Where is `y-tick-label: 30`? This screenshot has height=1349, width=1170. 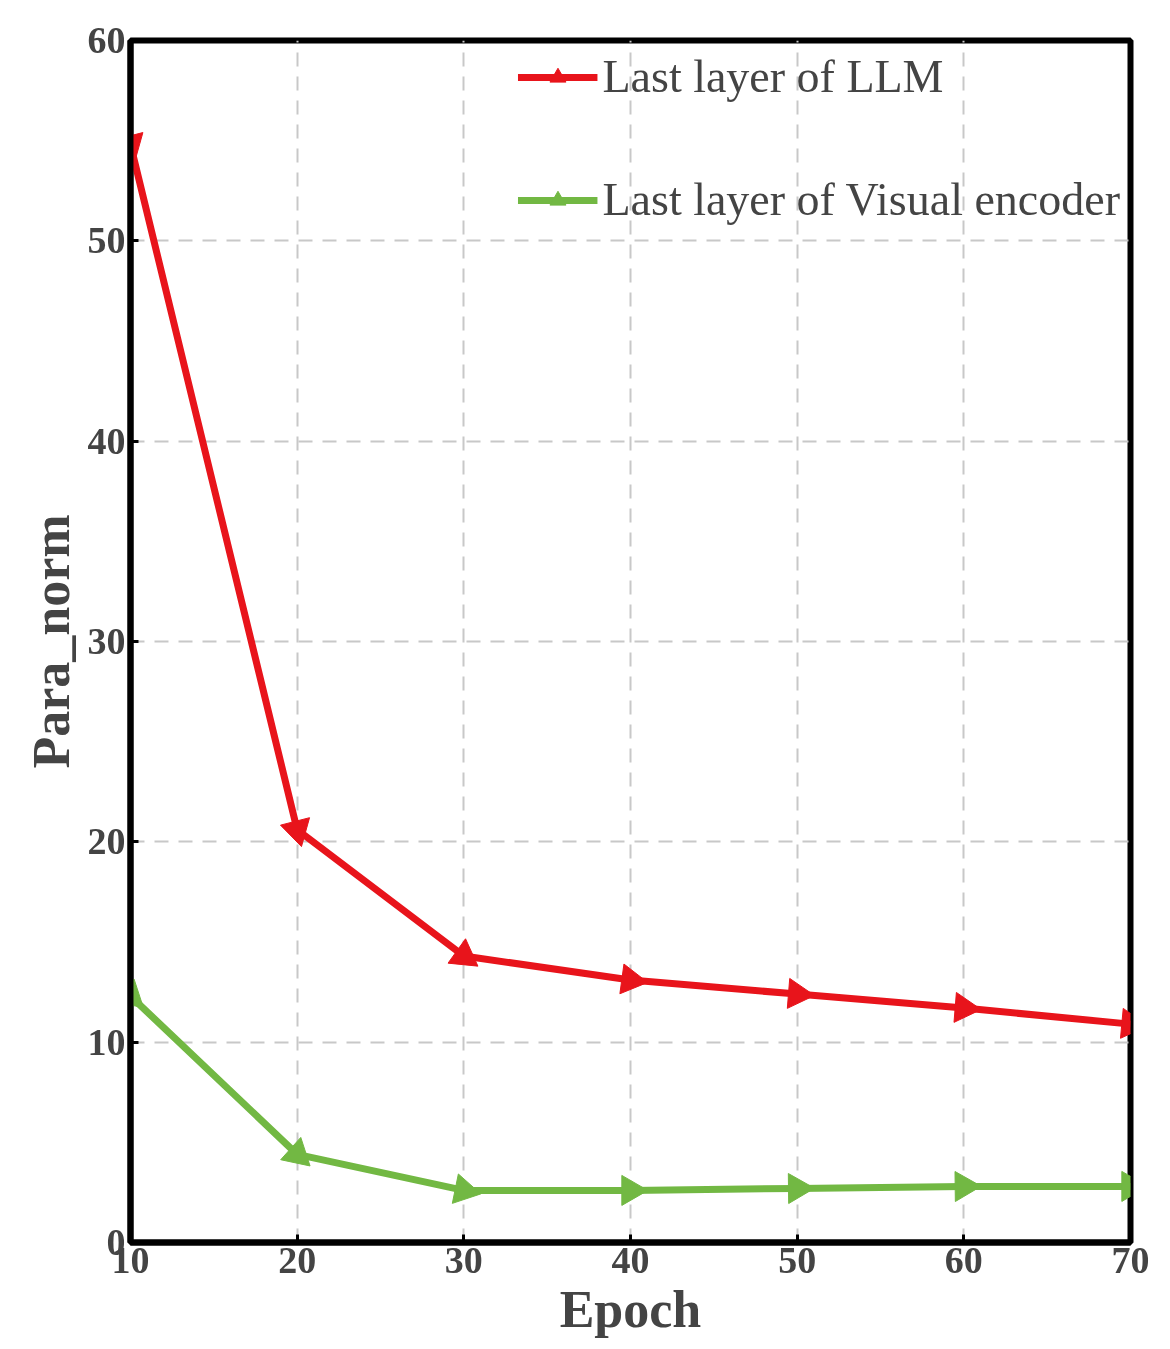 y-tick-label: 30 is located at coordinates (106, 641).